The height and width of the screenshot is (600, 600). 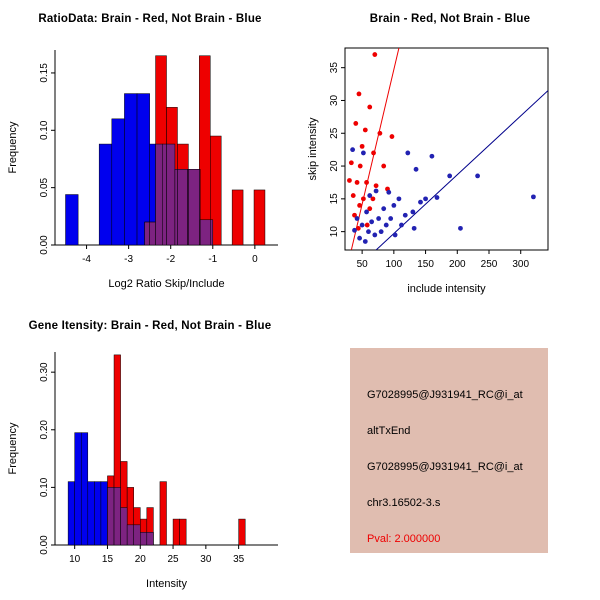 I want to click on x-tick-label: -2, so click(x=170, y=259).